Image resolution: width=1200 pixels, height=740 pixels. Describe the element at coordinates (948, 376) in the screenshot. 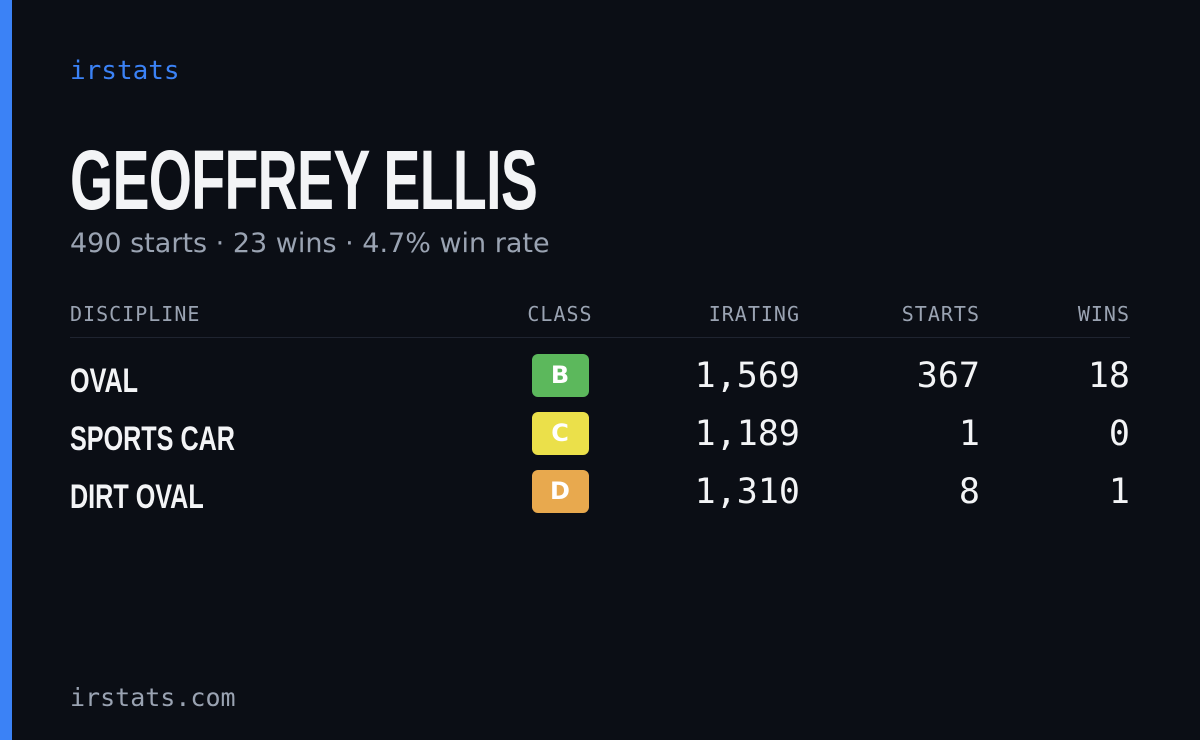

I see `starts: 367` at that location.